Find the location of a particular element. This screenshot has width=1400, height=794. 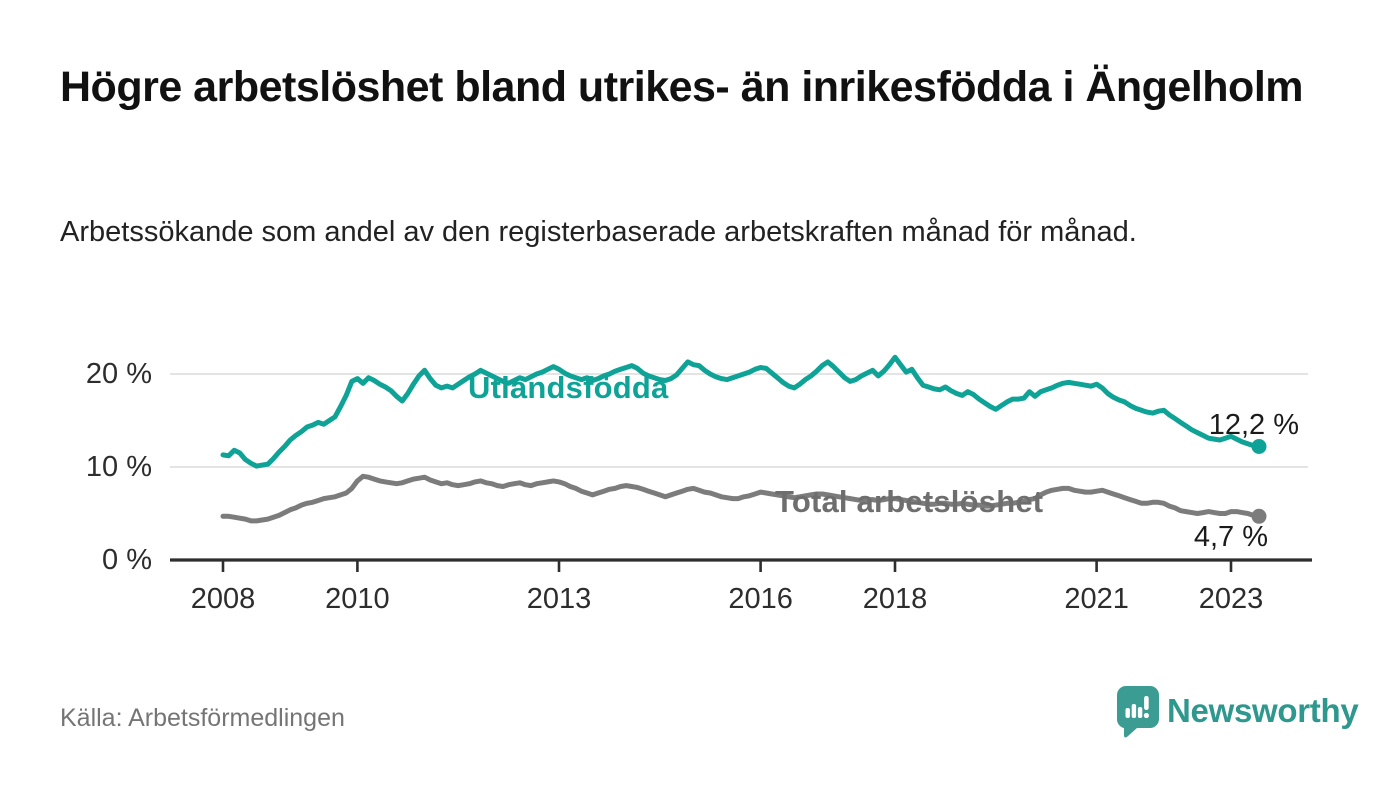

series-end-dot-utlandsfodda is located at coordinates (1259, 446).